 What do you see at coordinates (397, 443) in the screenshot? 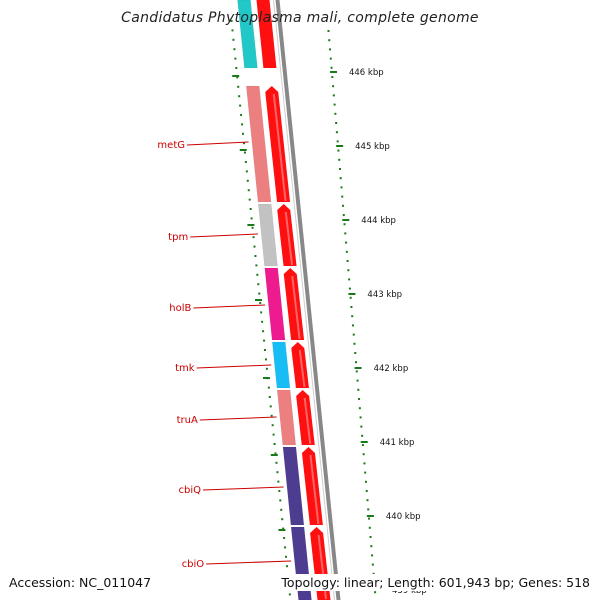
I see `scale-label: 441 kbp` at bounding box center [397, 443].